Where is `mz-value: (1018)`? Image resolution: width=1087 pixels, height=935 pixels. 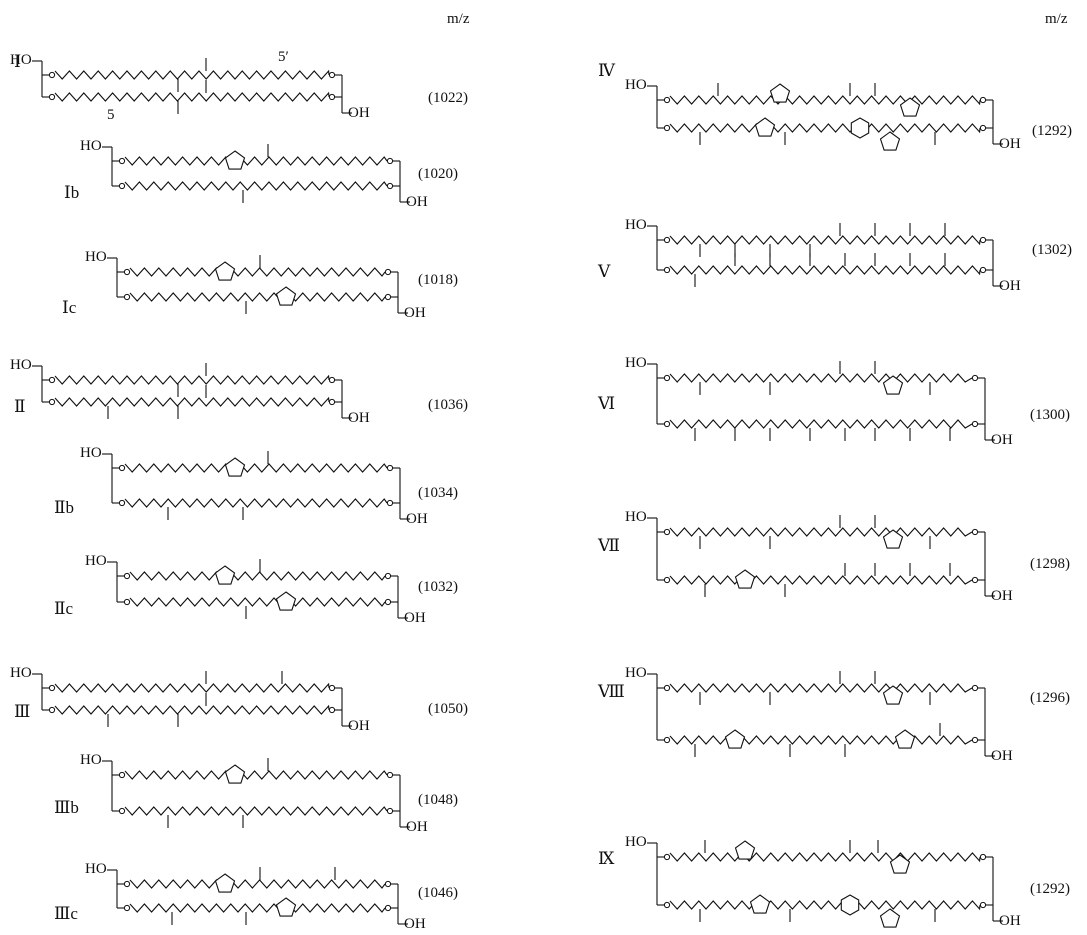 mz-value: (1018) is located at coordinates (438, 280).